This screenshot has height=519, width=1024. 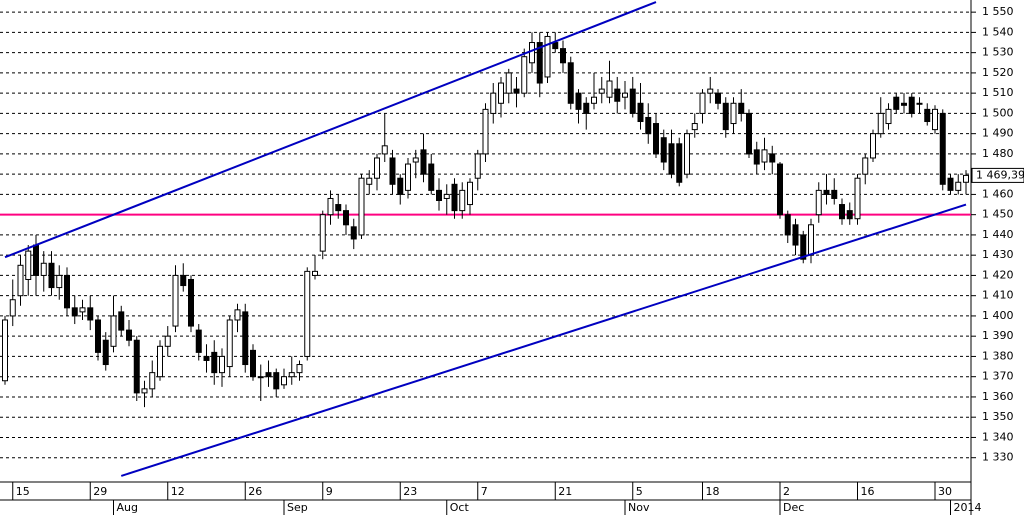 What do you see at coordinates (178, 491) in the screenshot?
I see `x-tick-label: 12` at bounding box center [178, 491].